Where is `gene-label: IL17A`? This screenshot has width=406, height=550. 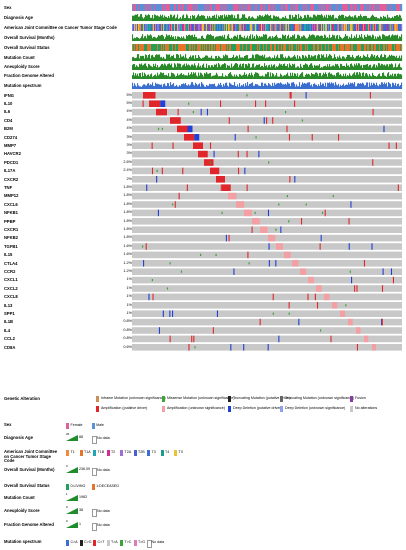 gene-label: IL17A is located at coordinates (10, 171).